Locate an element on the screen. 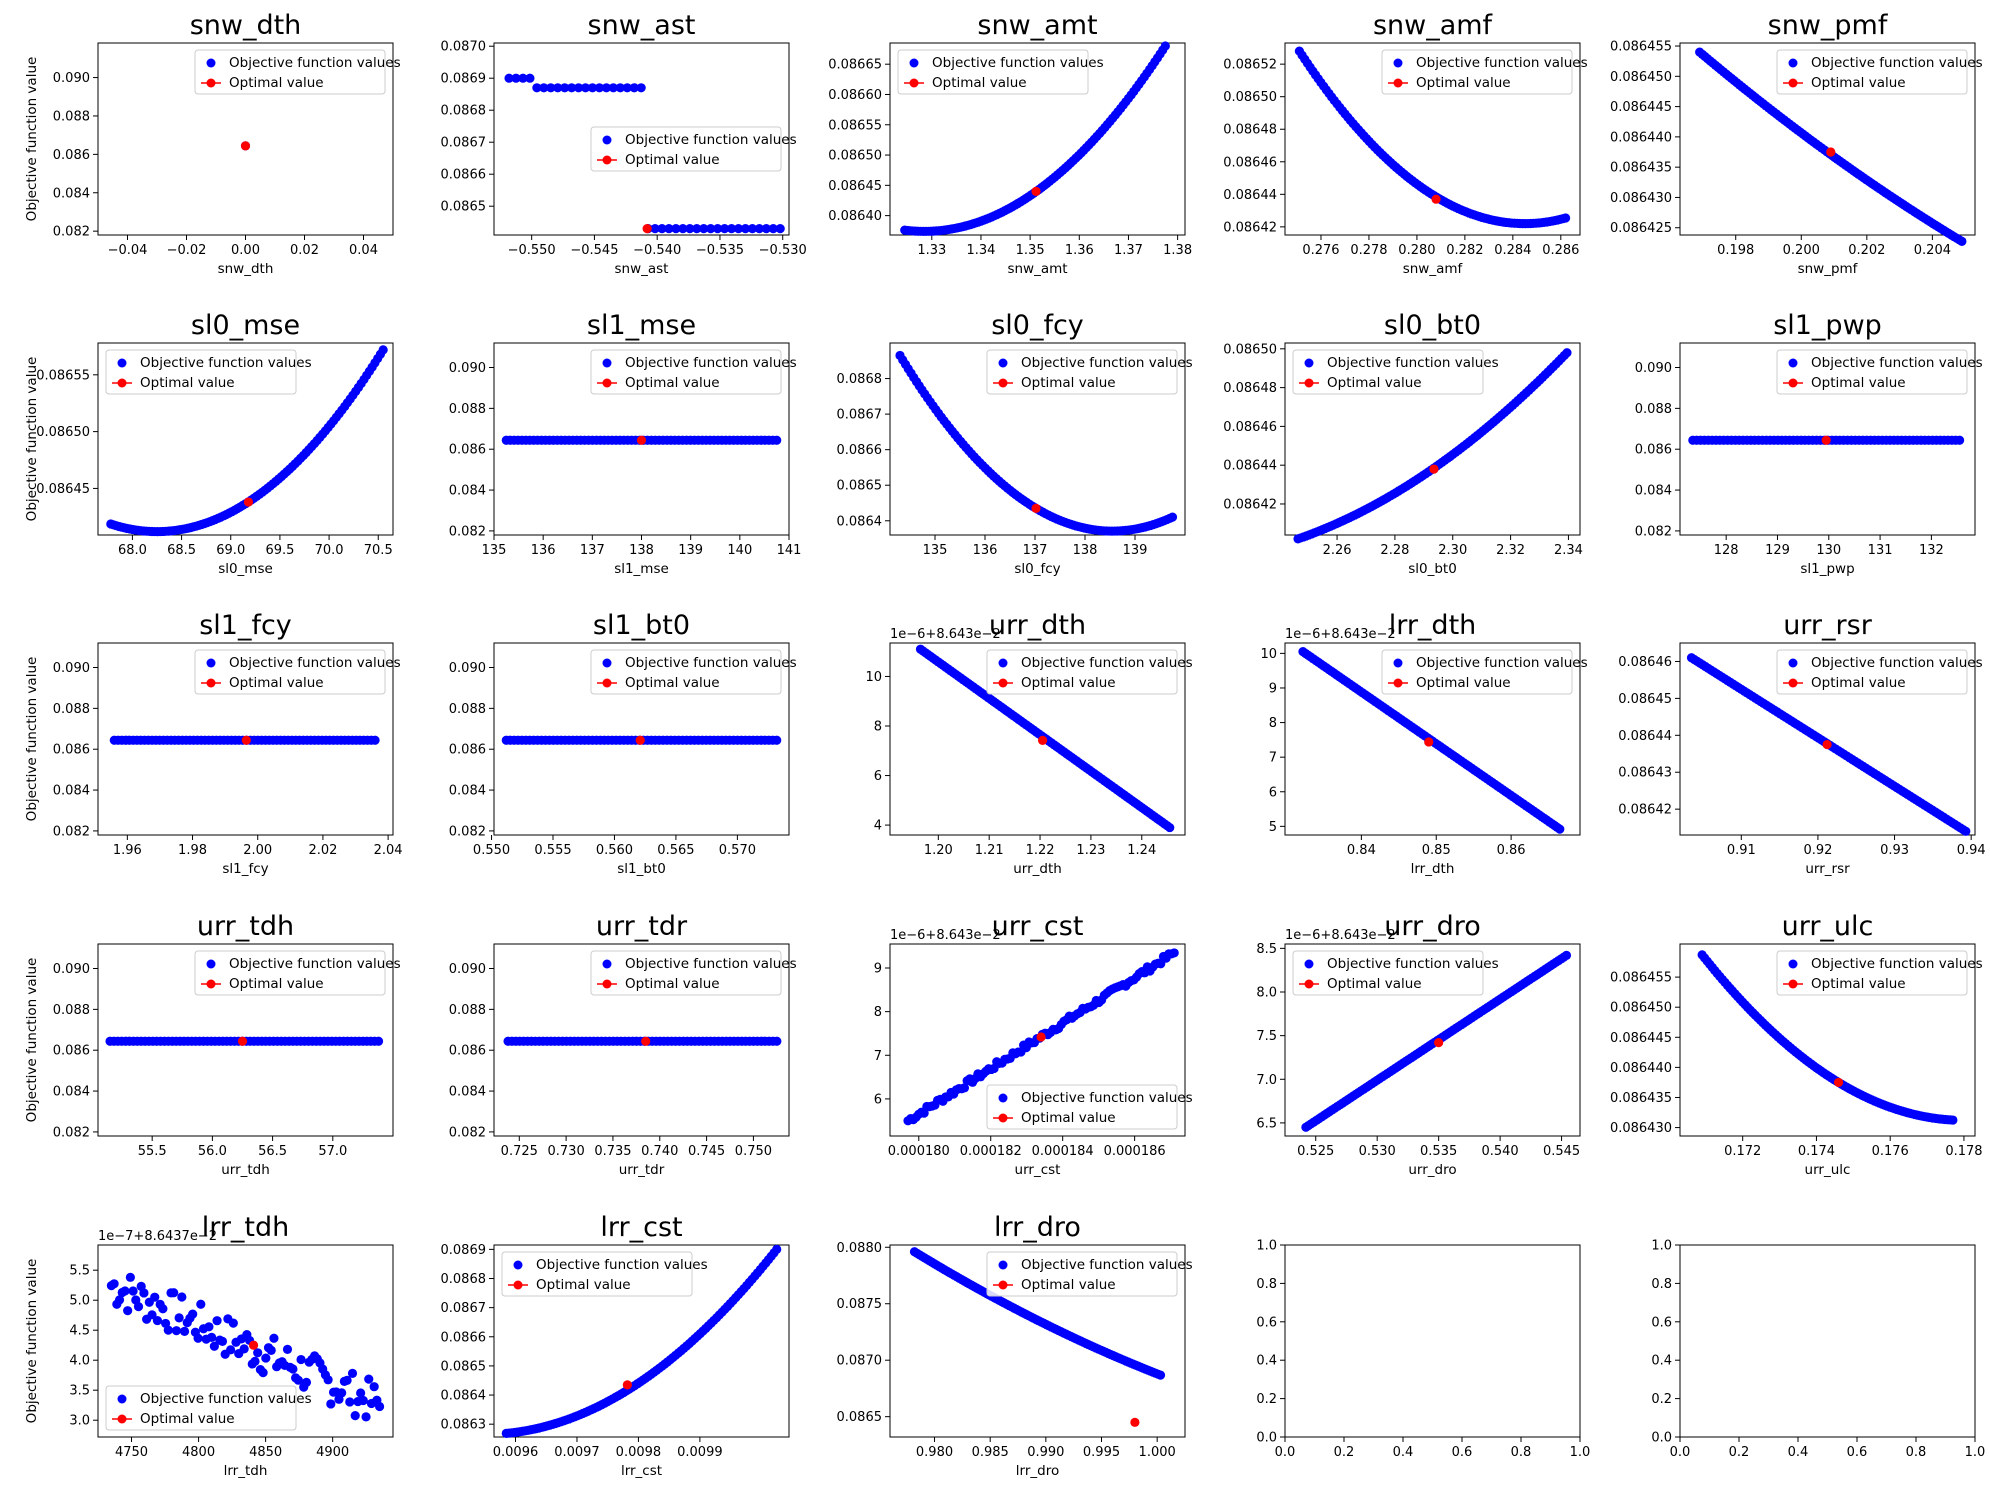 This screenshot has width=1990, height=1490. y-tick-label: 0.0870 is located at coordinates (464, 47).